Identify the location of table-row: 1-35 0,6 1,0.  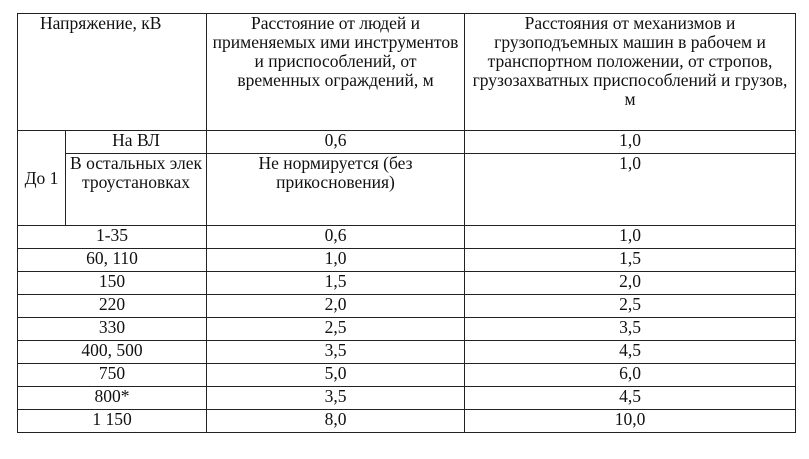
(406, 237).